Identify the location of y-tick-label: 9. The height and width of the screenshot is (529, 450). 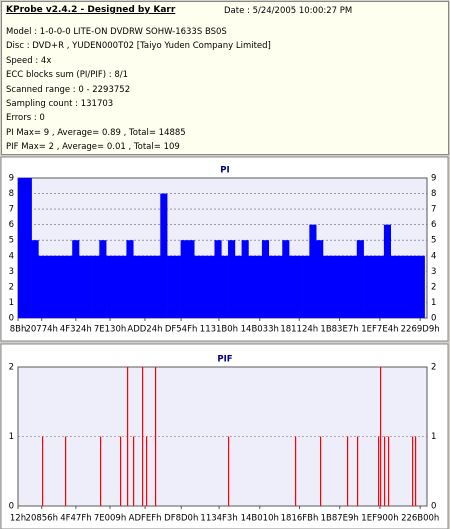
(11, 179).